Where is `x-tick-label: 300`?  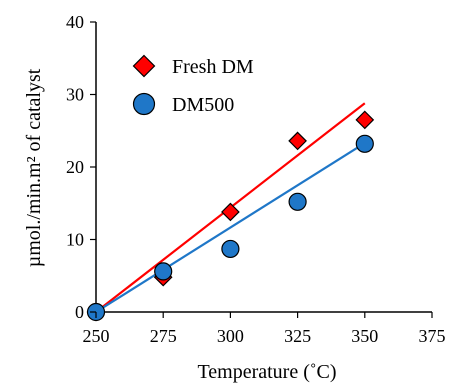
x-tick-label: 300 is located at coordinates (230, 336).